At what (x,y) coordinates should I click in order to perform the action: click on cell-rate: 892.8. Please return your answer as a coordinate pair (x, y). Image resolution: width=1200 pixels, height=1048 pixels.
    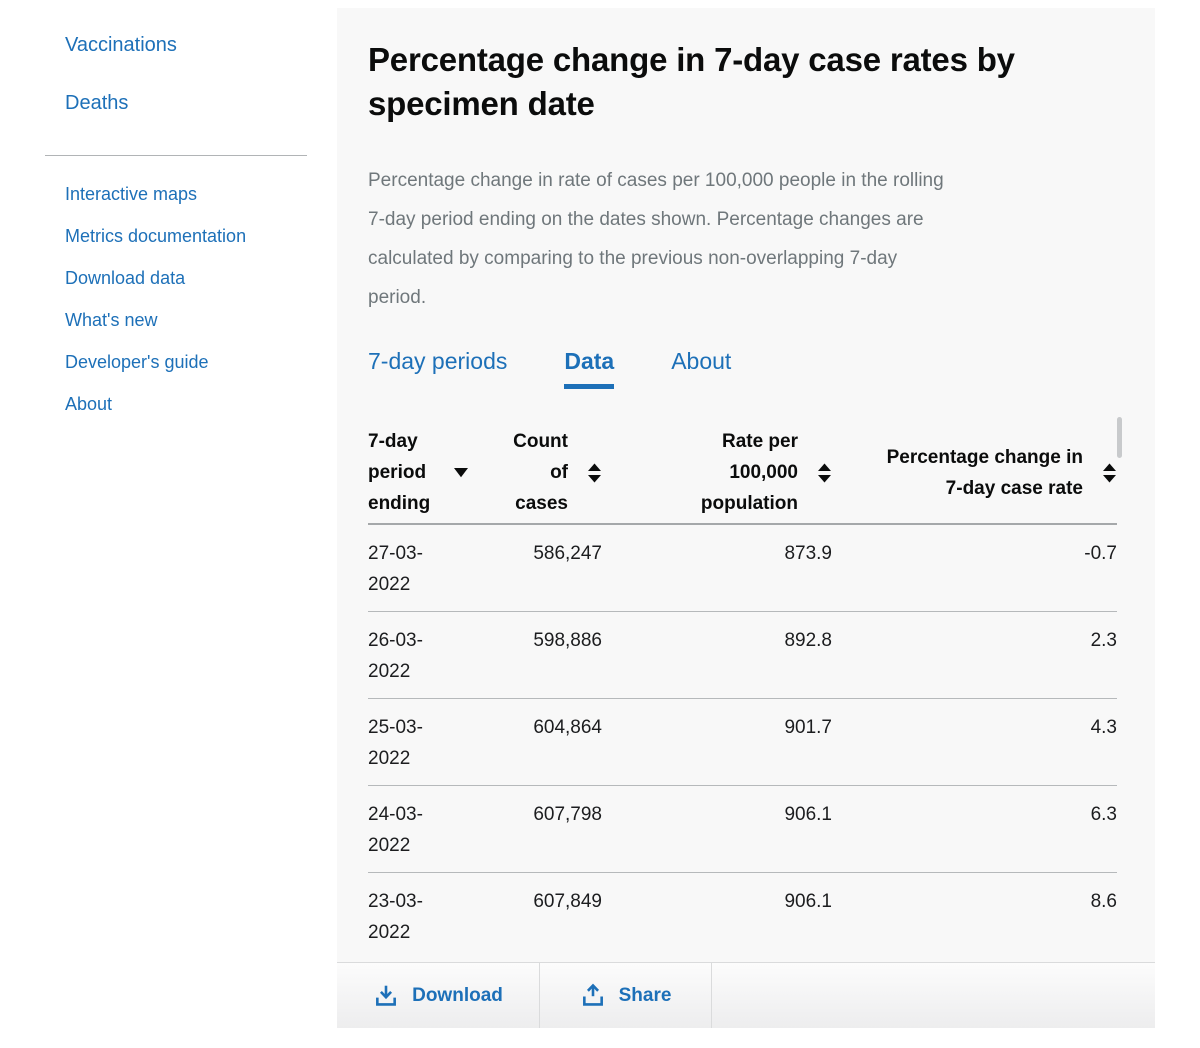
    Looking at the image, I should click on (717, 655).